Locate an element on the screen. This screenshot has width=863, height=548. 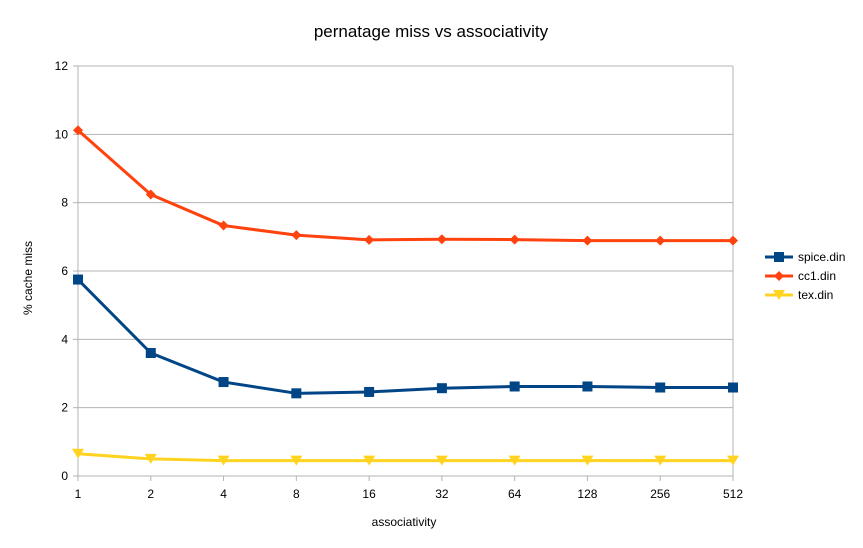
x-tick-label-2: 2 is located at coordinates (150, 494).